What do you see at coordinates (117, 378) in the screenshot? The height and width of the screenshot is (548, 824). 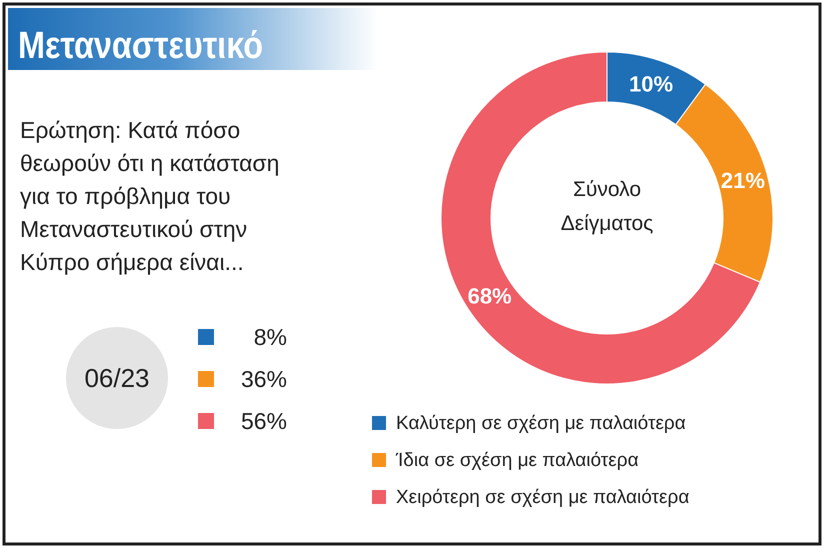 I see `text: 06/23` at bounding box center [117, 378].